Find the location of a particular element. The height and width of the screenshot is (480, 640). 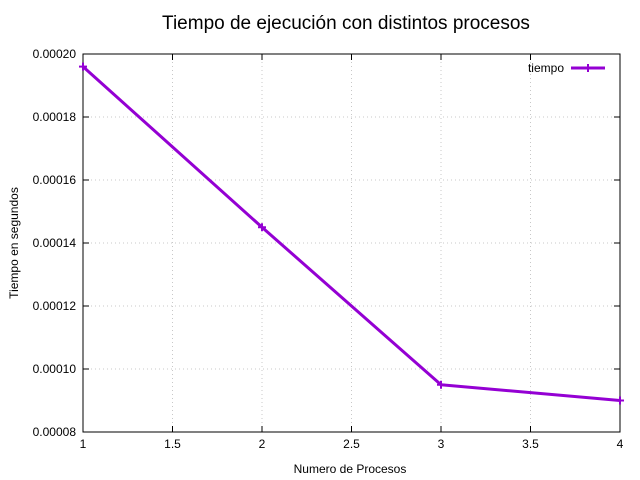

y-axis-label: Tiempo en segundos is located at coordinates (14, 243).